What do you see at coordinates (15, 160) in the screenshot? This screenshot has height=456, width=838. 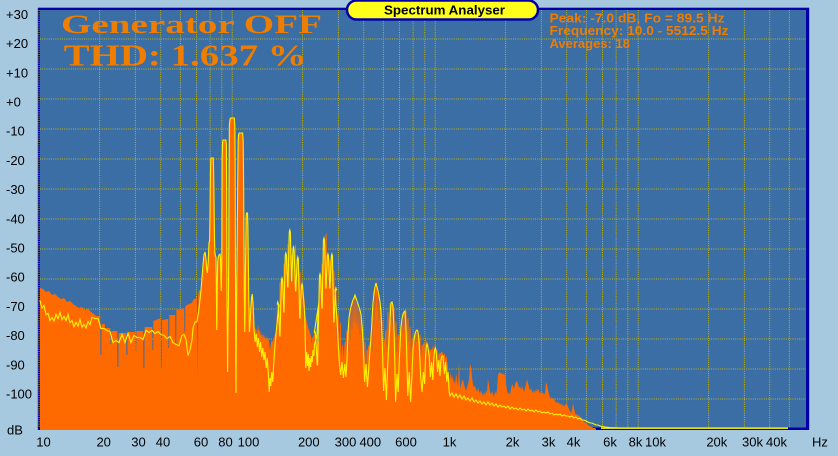 I see `svg-text: -20` at bounding box center [15, 160].